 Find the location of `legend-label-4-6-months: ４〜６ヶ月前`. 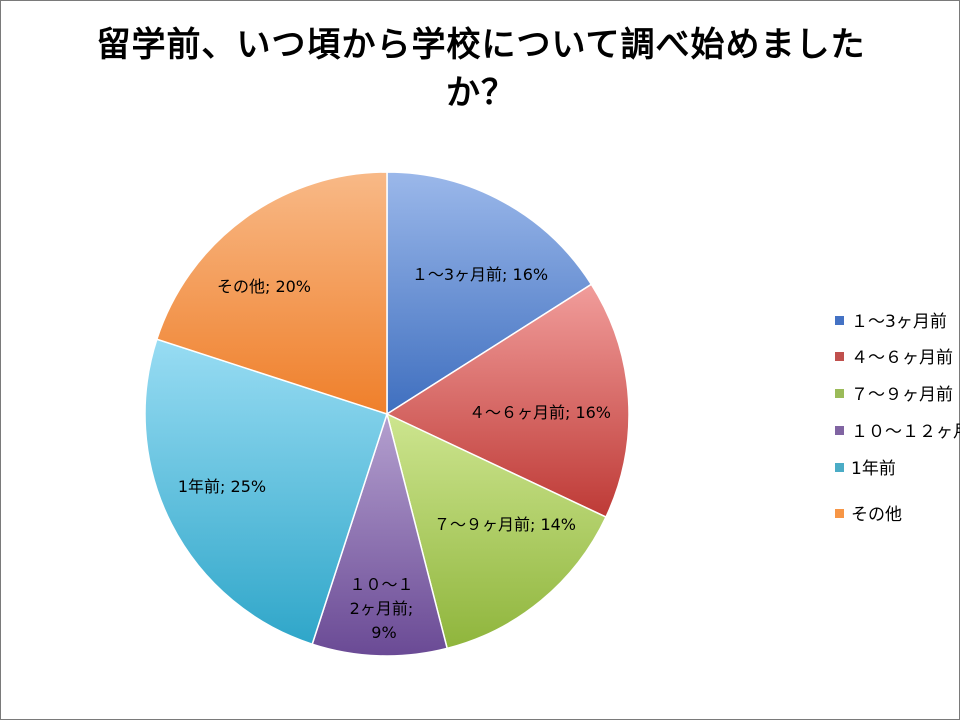

legend-label-4-6-months: ４〜６ヶ月前 is located at coordinates (902, 358).